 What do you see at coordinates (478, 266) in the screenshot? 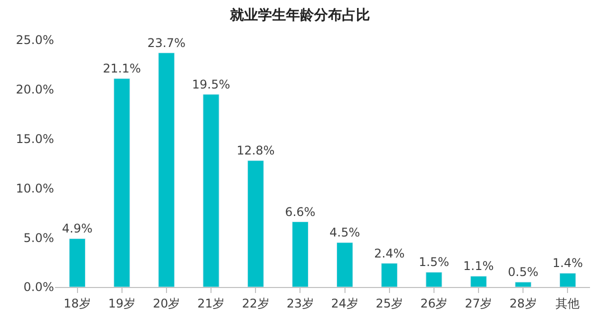
I see `data-label: 1.1%` at bounding box center [478, 266].